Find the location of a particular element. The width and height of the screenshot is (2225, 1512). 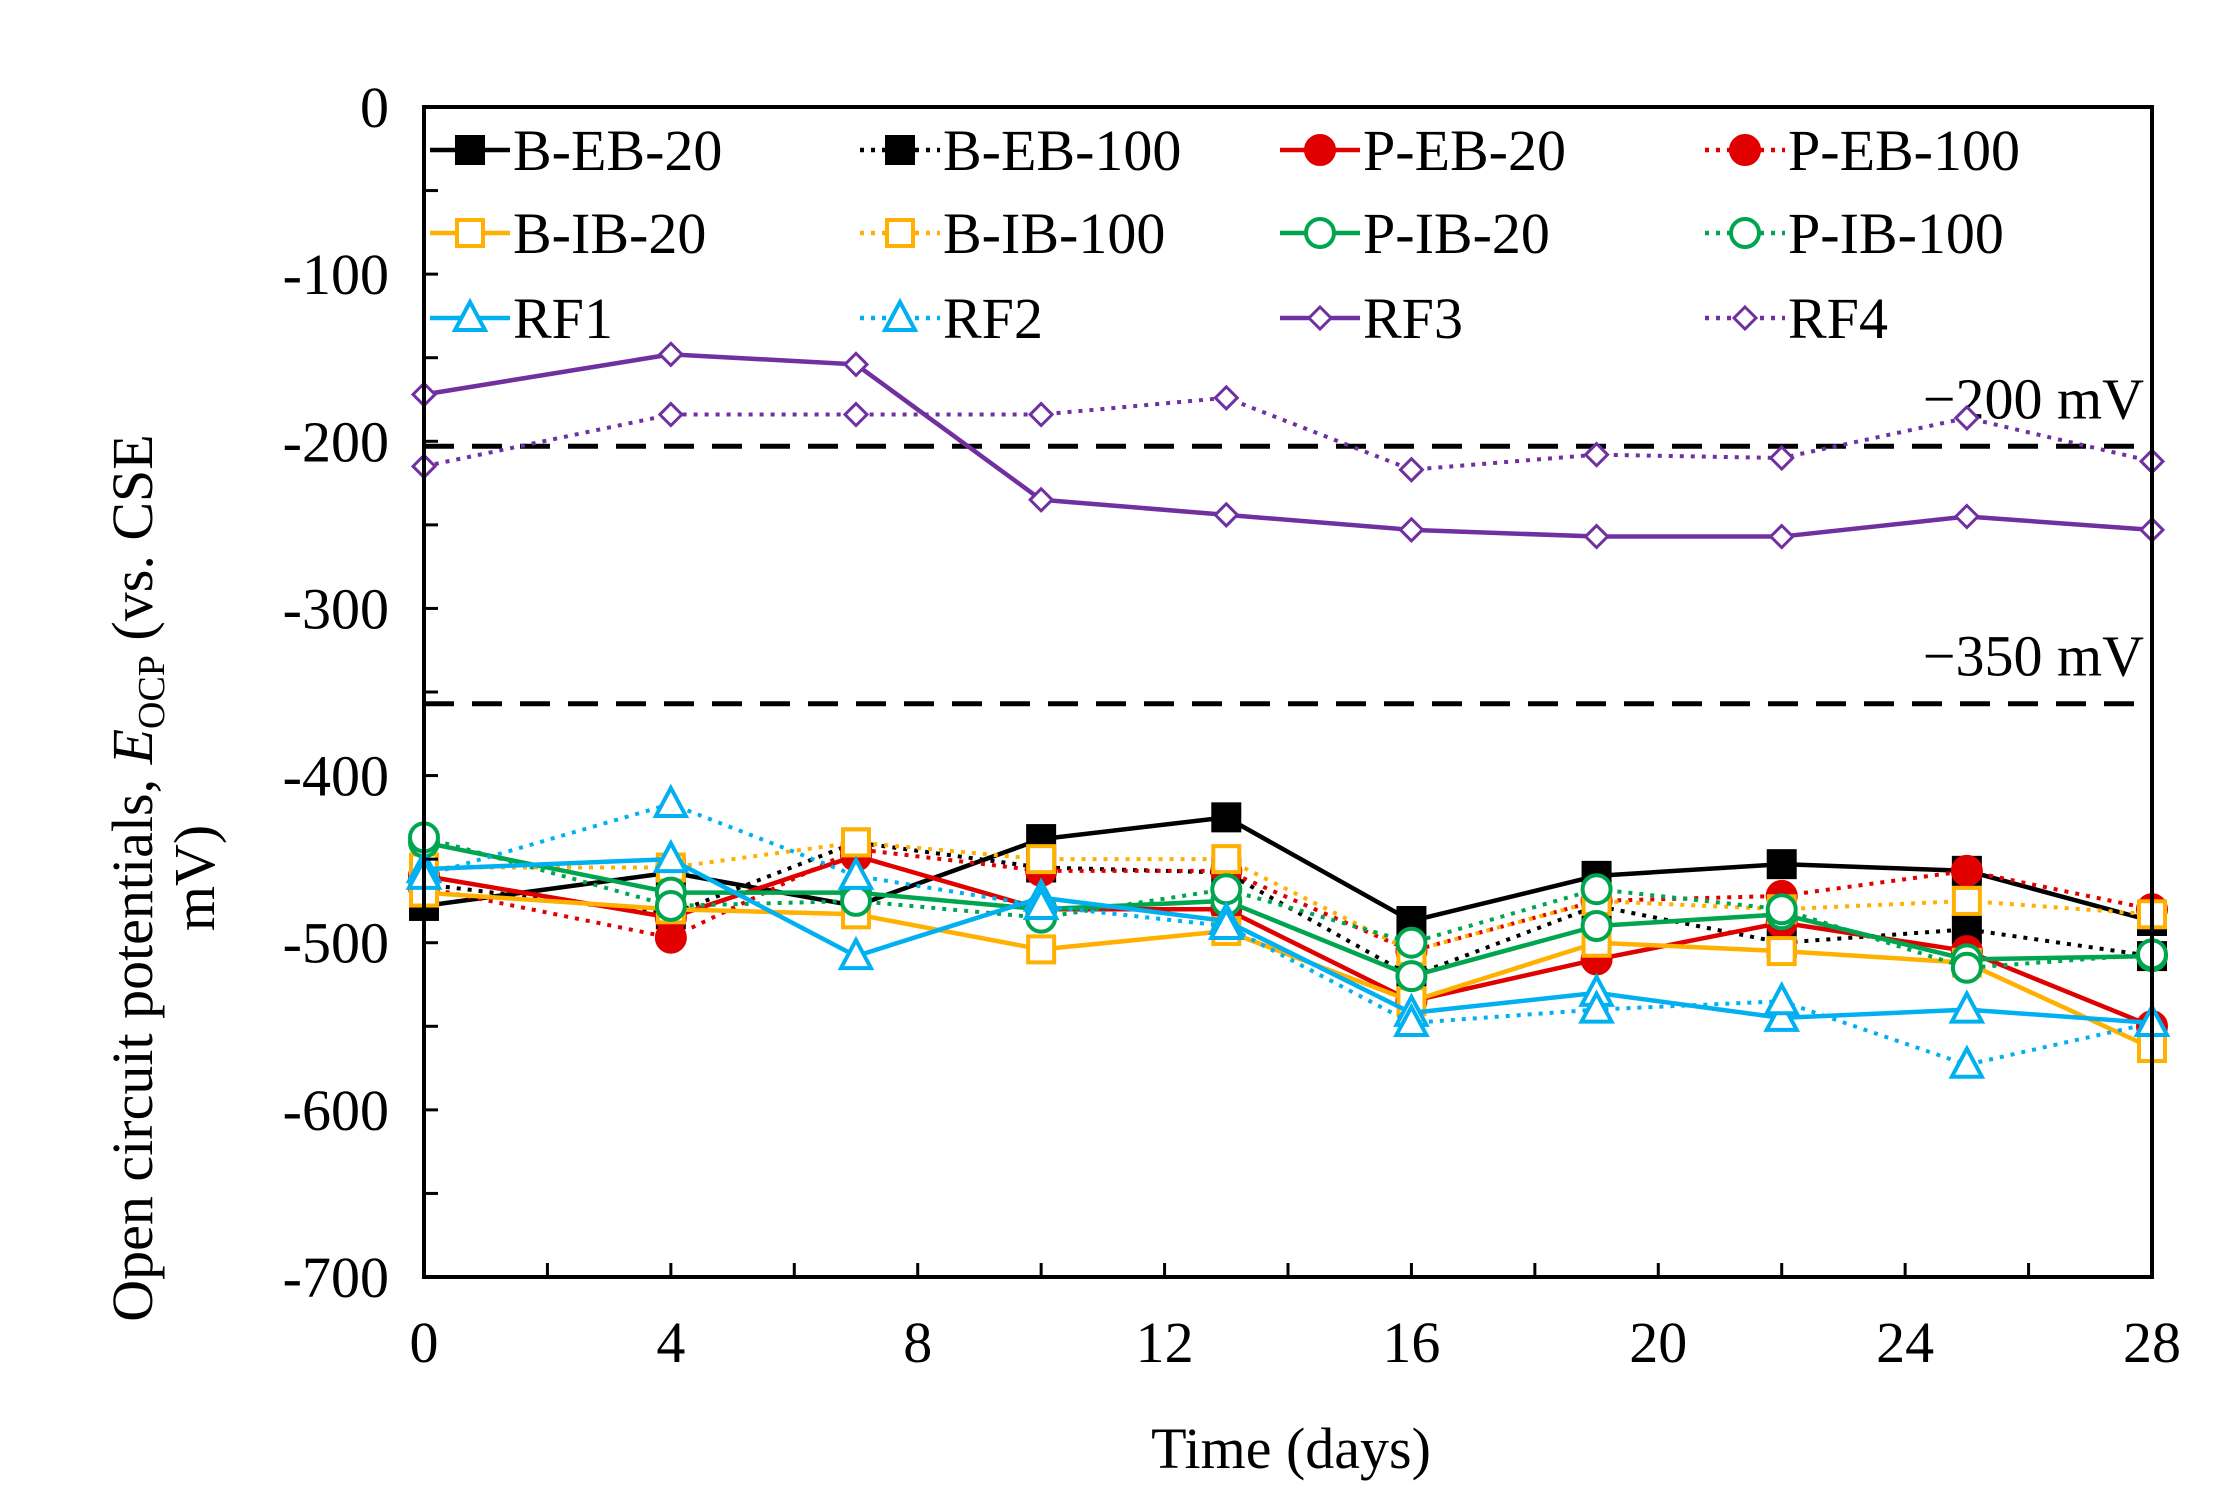

legend-label: P-EB-100 is located at coordinates (1904, 150).